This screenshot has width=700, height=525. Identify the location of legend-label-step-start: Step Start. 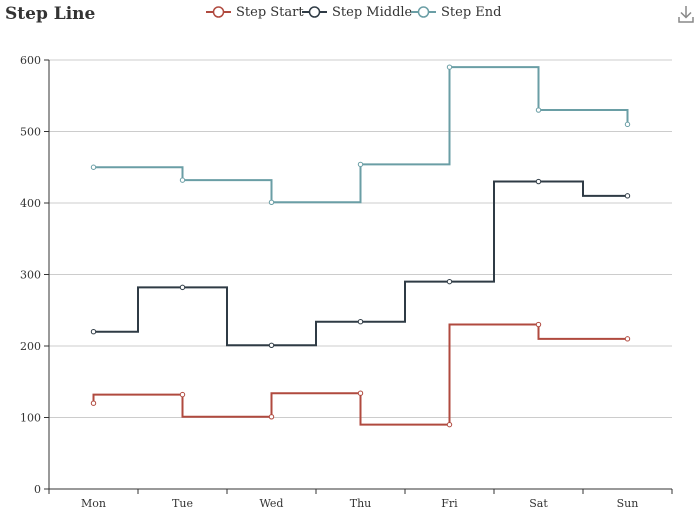
(270, 12).